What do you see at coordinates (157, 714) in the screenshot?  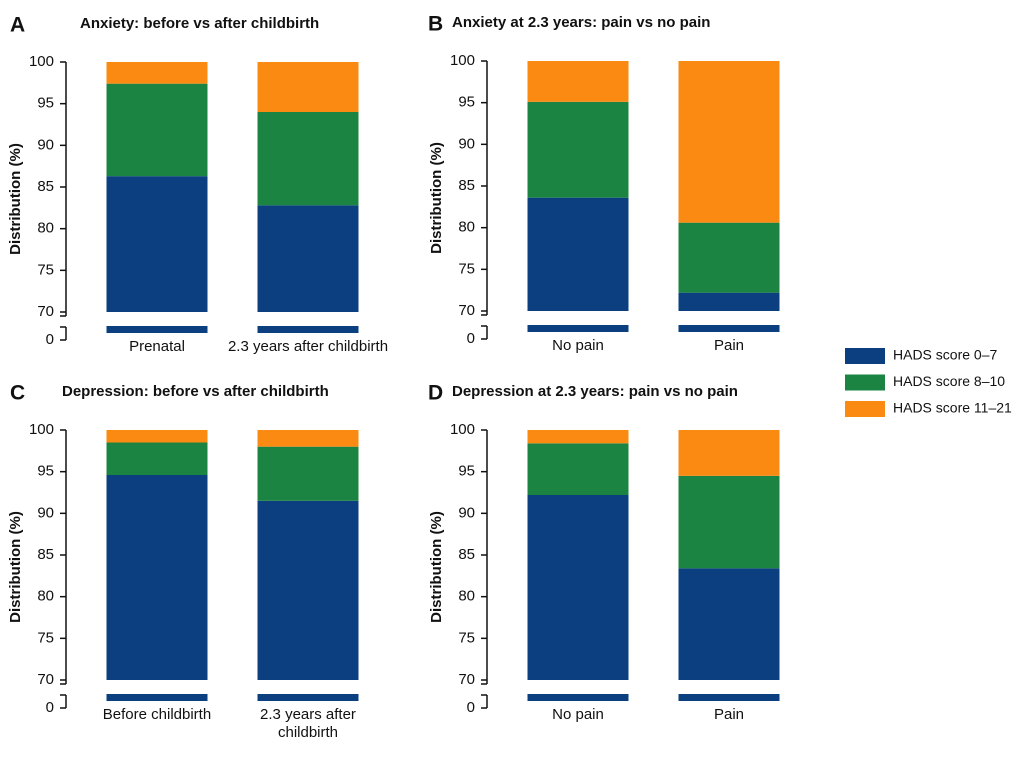 I see `x-tick-label: Before childbirth` at bounding box center [157, 714].